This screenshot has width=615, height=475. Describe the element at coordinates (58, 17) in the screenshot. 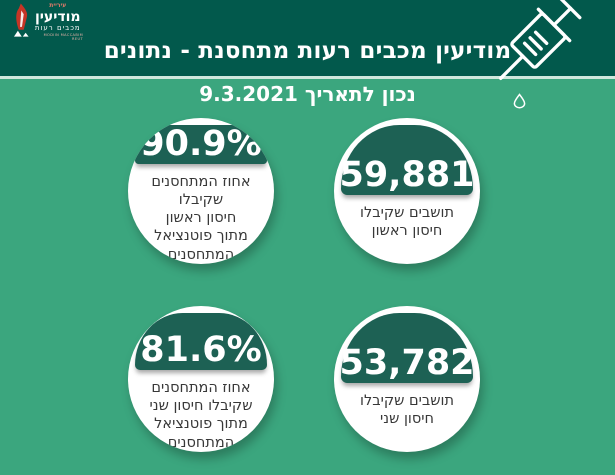

I see `logo-city-name: מודיעין` at that location.